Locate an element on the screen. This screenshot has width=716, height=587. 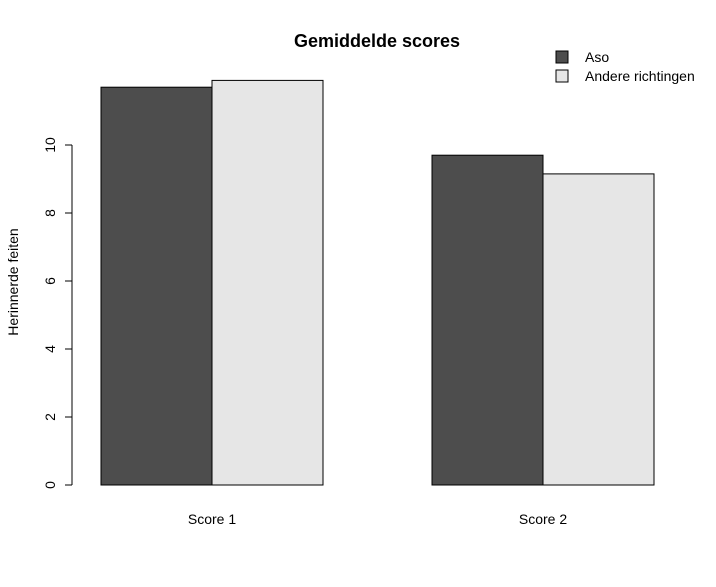
bar-score-2-aso is located at coordinates (487, 320).